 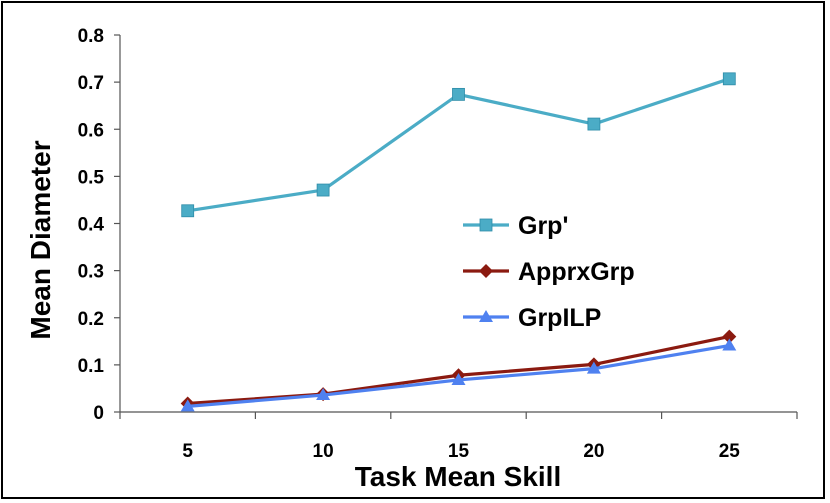 What do you see at coordinates (187, 451) in the screenshot?
I see `x-tick-label: 5` at bounding box center [187, 451].